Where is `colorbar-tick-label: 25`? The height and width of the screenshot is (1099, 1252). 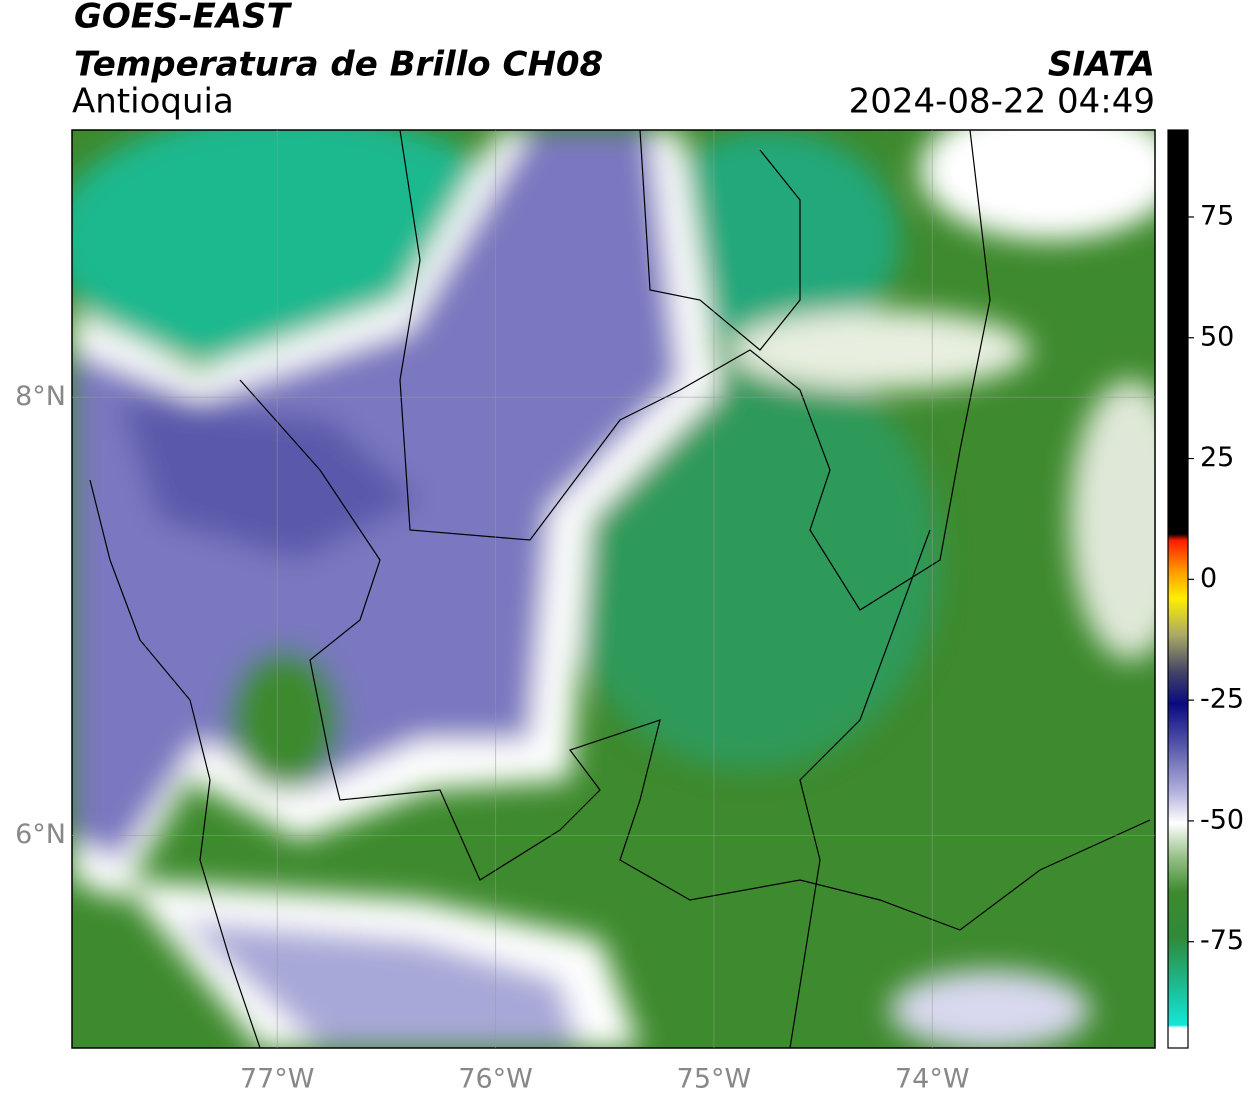 colorbar-tick-label: 25 is located at coordinates (1217, 457).